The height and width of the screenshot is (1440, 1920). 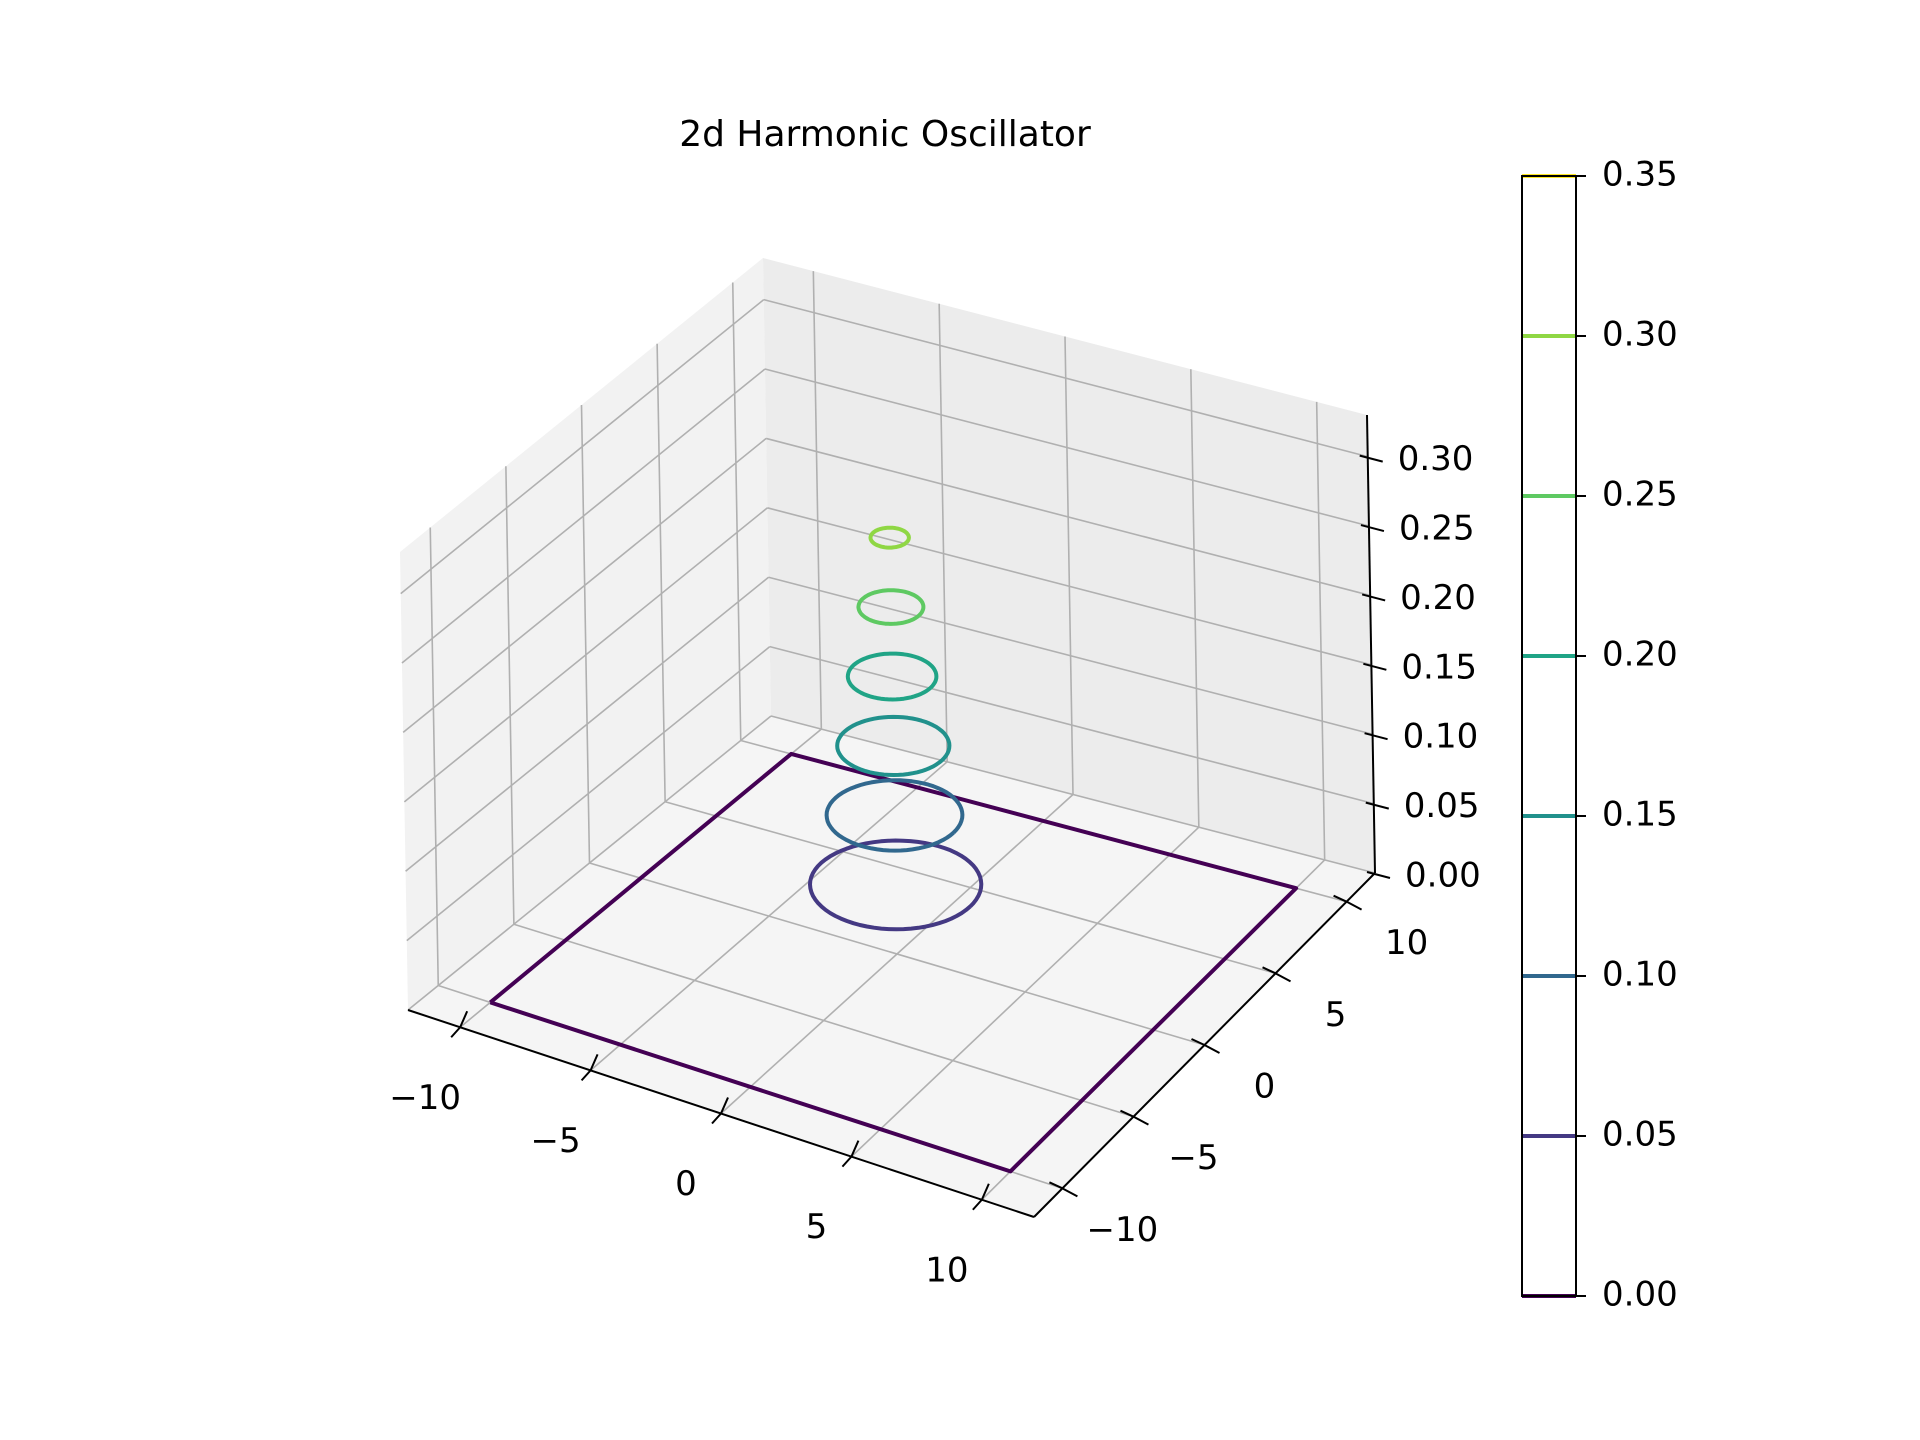 What do you see at coordinates (1640, 815) in the screenshot?
I see `colorbar-tick-label: 0.15` at bounding box center [1640, 815].